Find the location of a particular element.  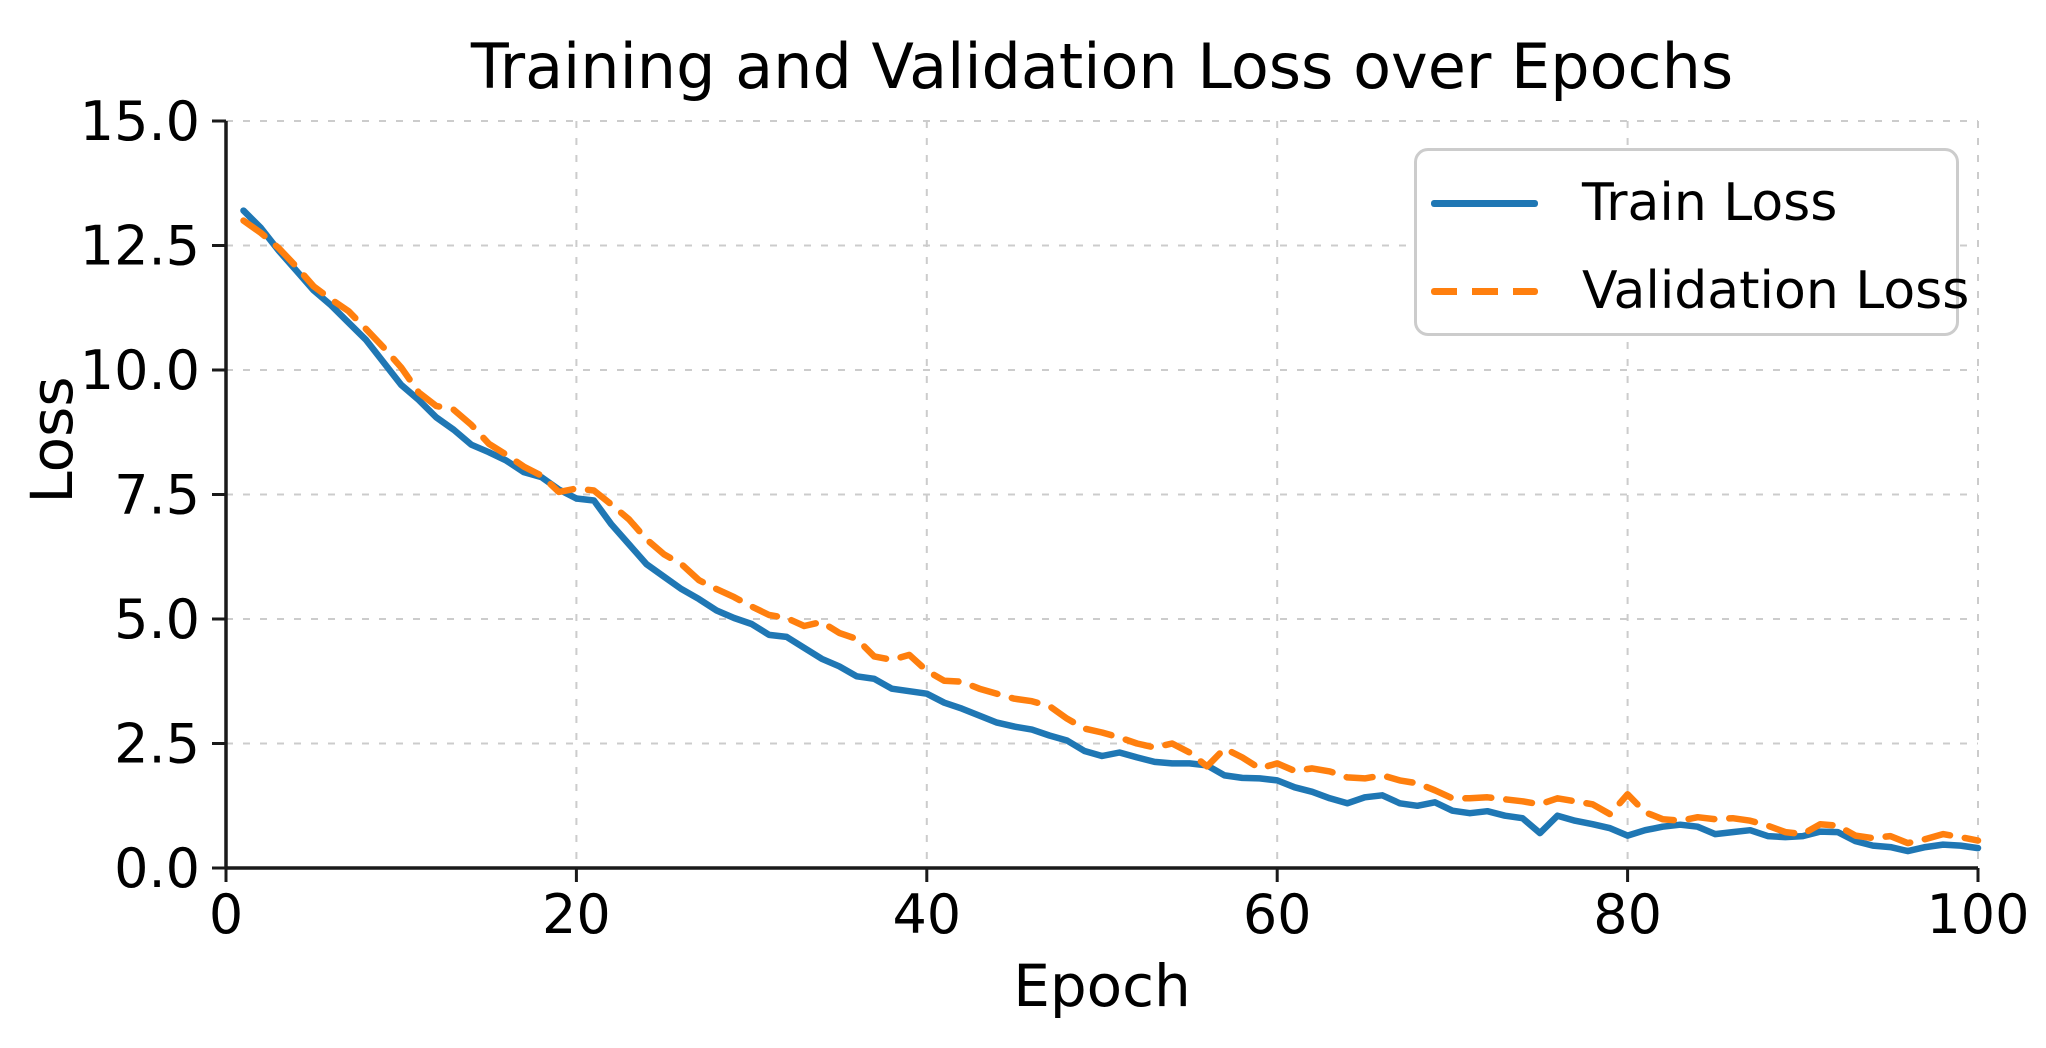

x-tick-label: 20 is located at coordinates (576, 914).